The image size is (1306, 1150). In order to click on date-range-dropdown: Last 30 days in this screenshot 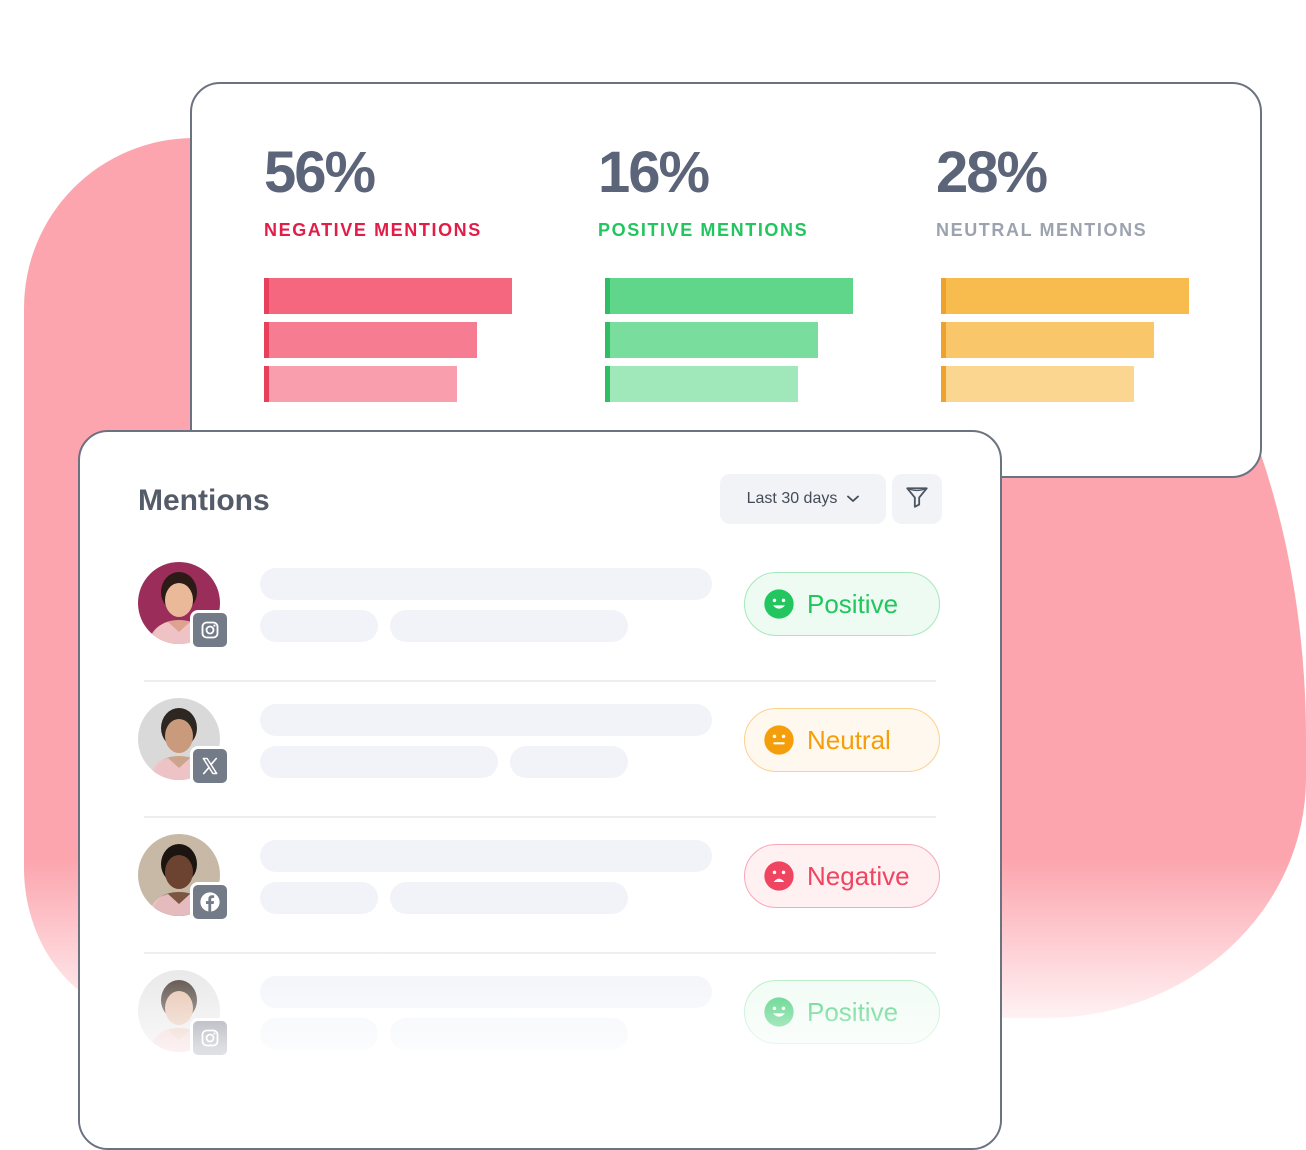, I will do `click(803, 499)`.